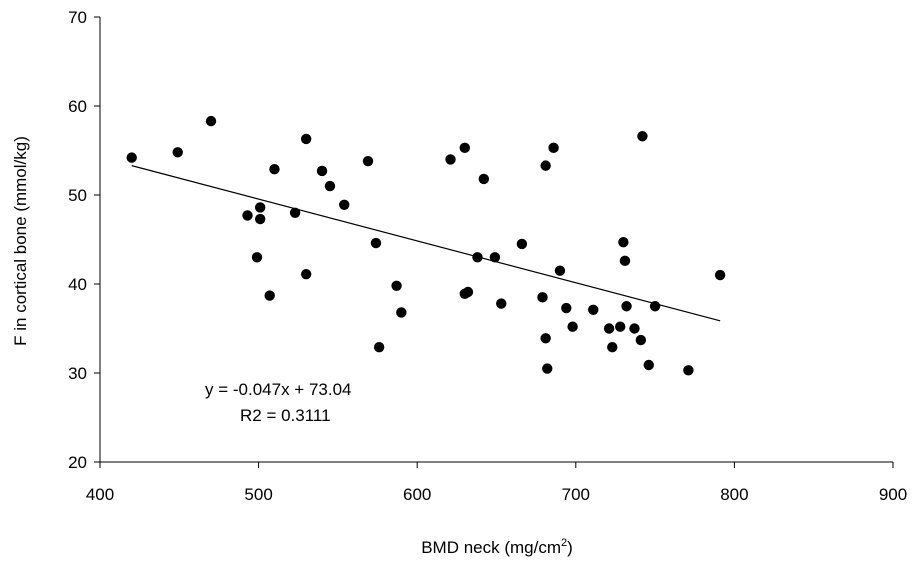  Describe the element at coordinates (77, 106) in the screenshot. I see `y-tick-label: 60` at that location.